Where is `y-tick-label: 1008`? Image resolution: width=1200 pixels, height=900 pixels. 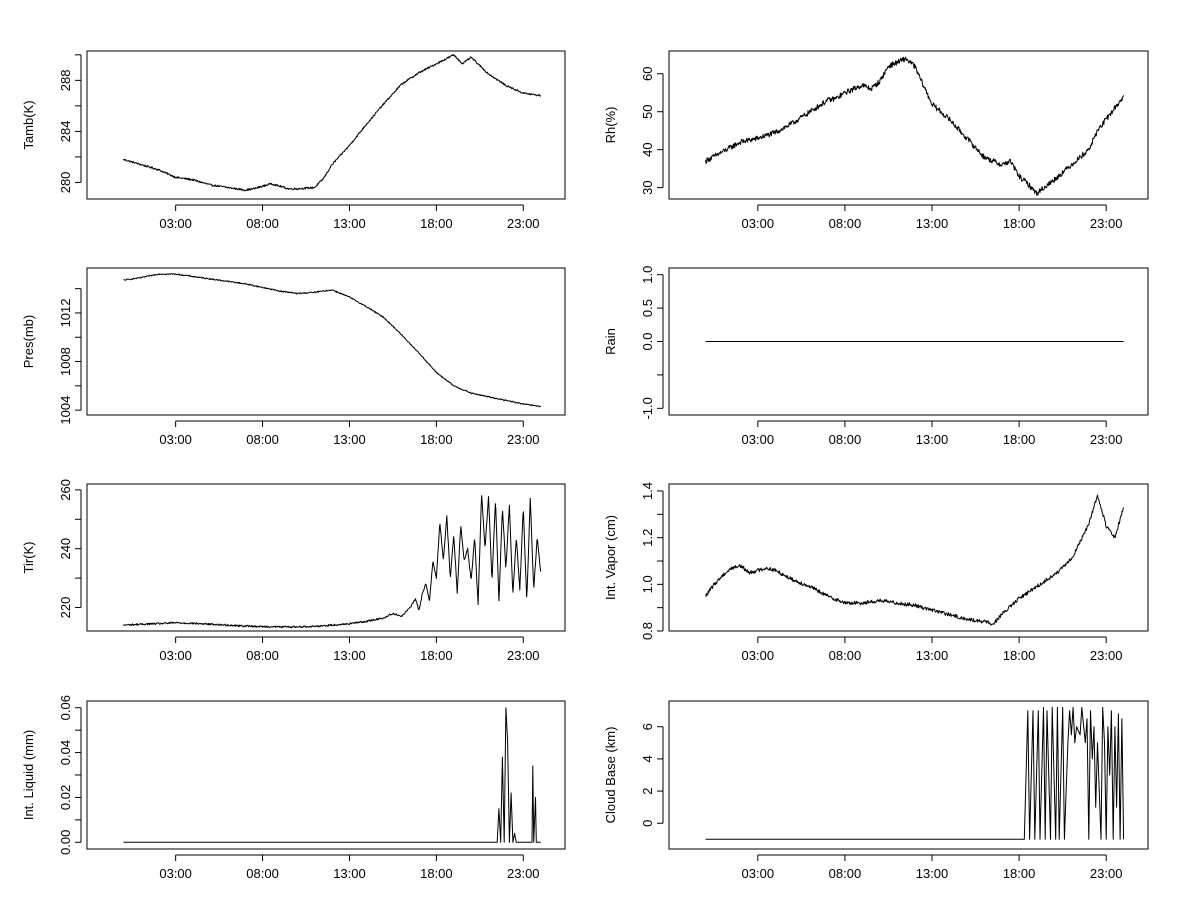 y-tick-label: 1008 is located at coordinates (65, 361).